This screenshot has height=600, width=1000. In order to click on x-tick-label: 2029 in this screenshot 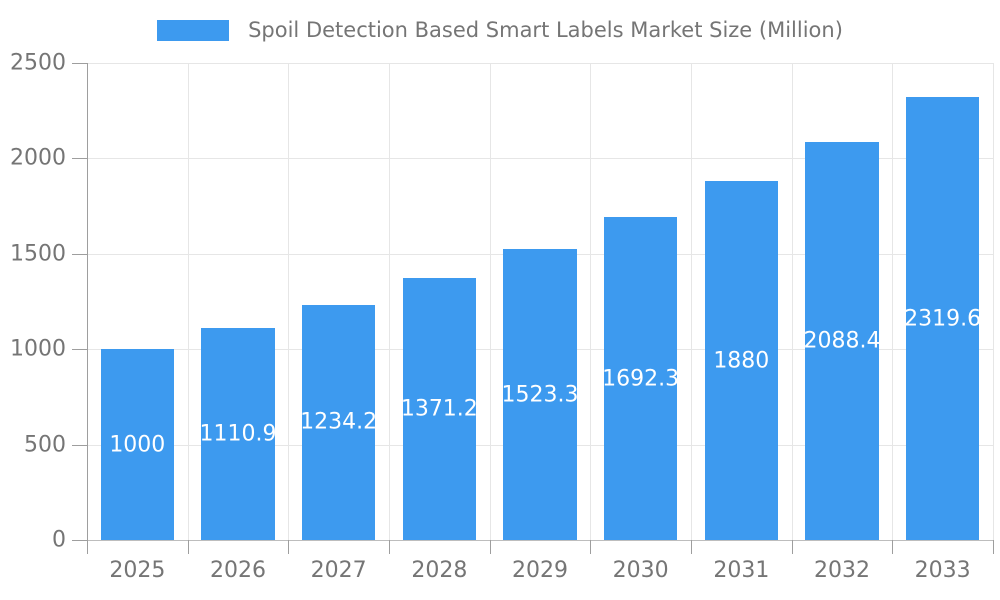, I will do `click(540, 570)`.